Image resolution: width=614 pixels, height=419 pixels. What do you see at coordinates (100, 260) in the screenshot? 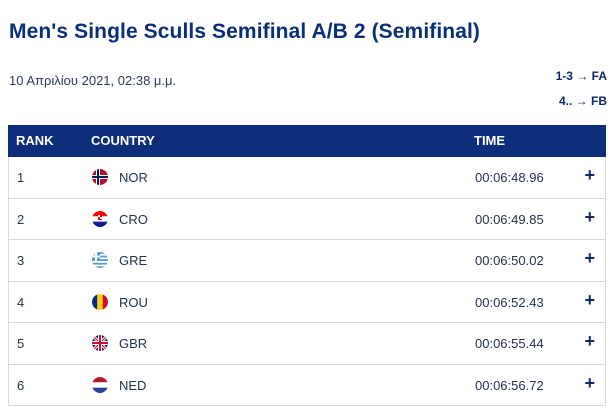
I see `greece-flag-icon` at bounding box center [100, 260].